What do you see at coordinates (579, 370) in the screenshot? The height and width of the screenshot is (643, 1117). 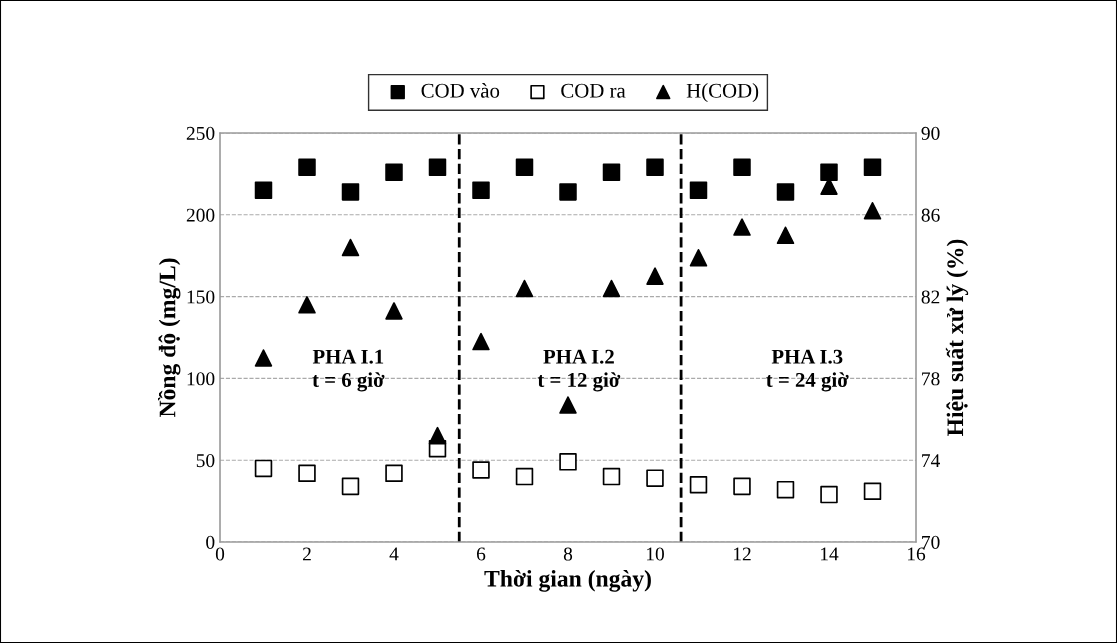 I see `annotation: PHA I.2 t = 12 giờ` at bounding box center [579, 370].